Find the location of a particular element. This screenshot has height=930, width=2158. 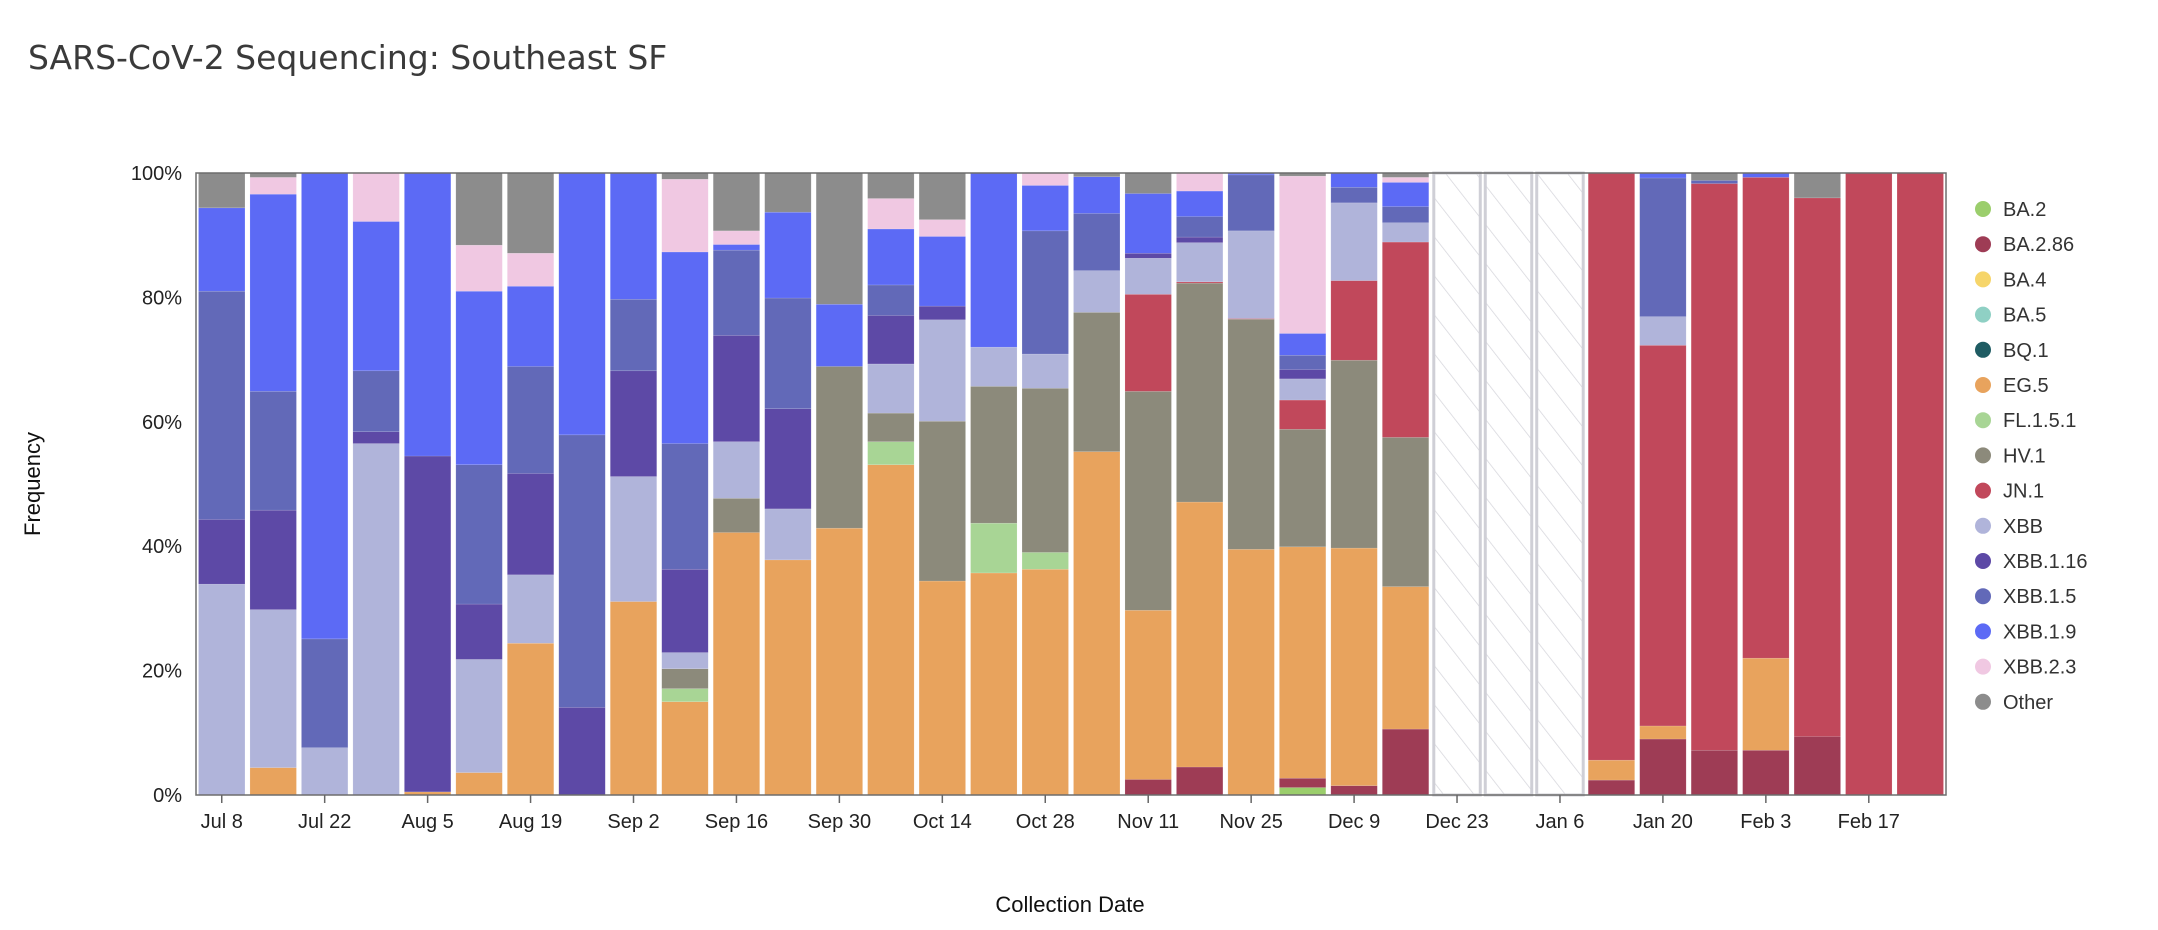

legend-item: XBB.1.9 is located at coordinates (2025, 632).